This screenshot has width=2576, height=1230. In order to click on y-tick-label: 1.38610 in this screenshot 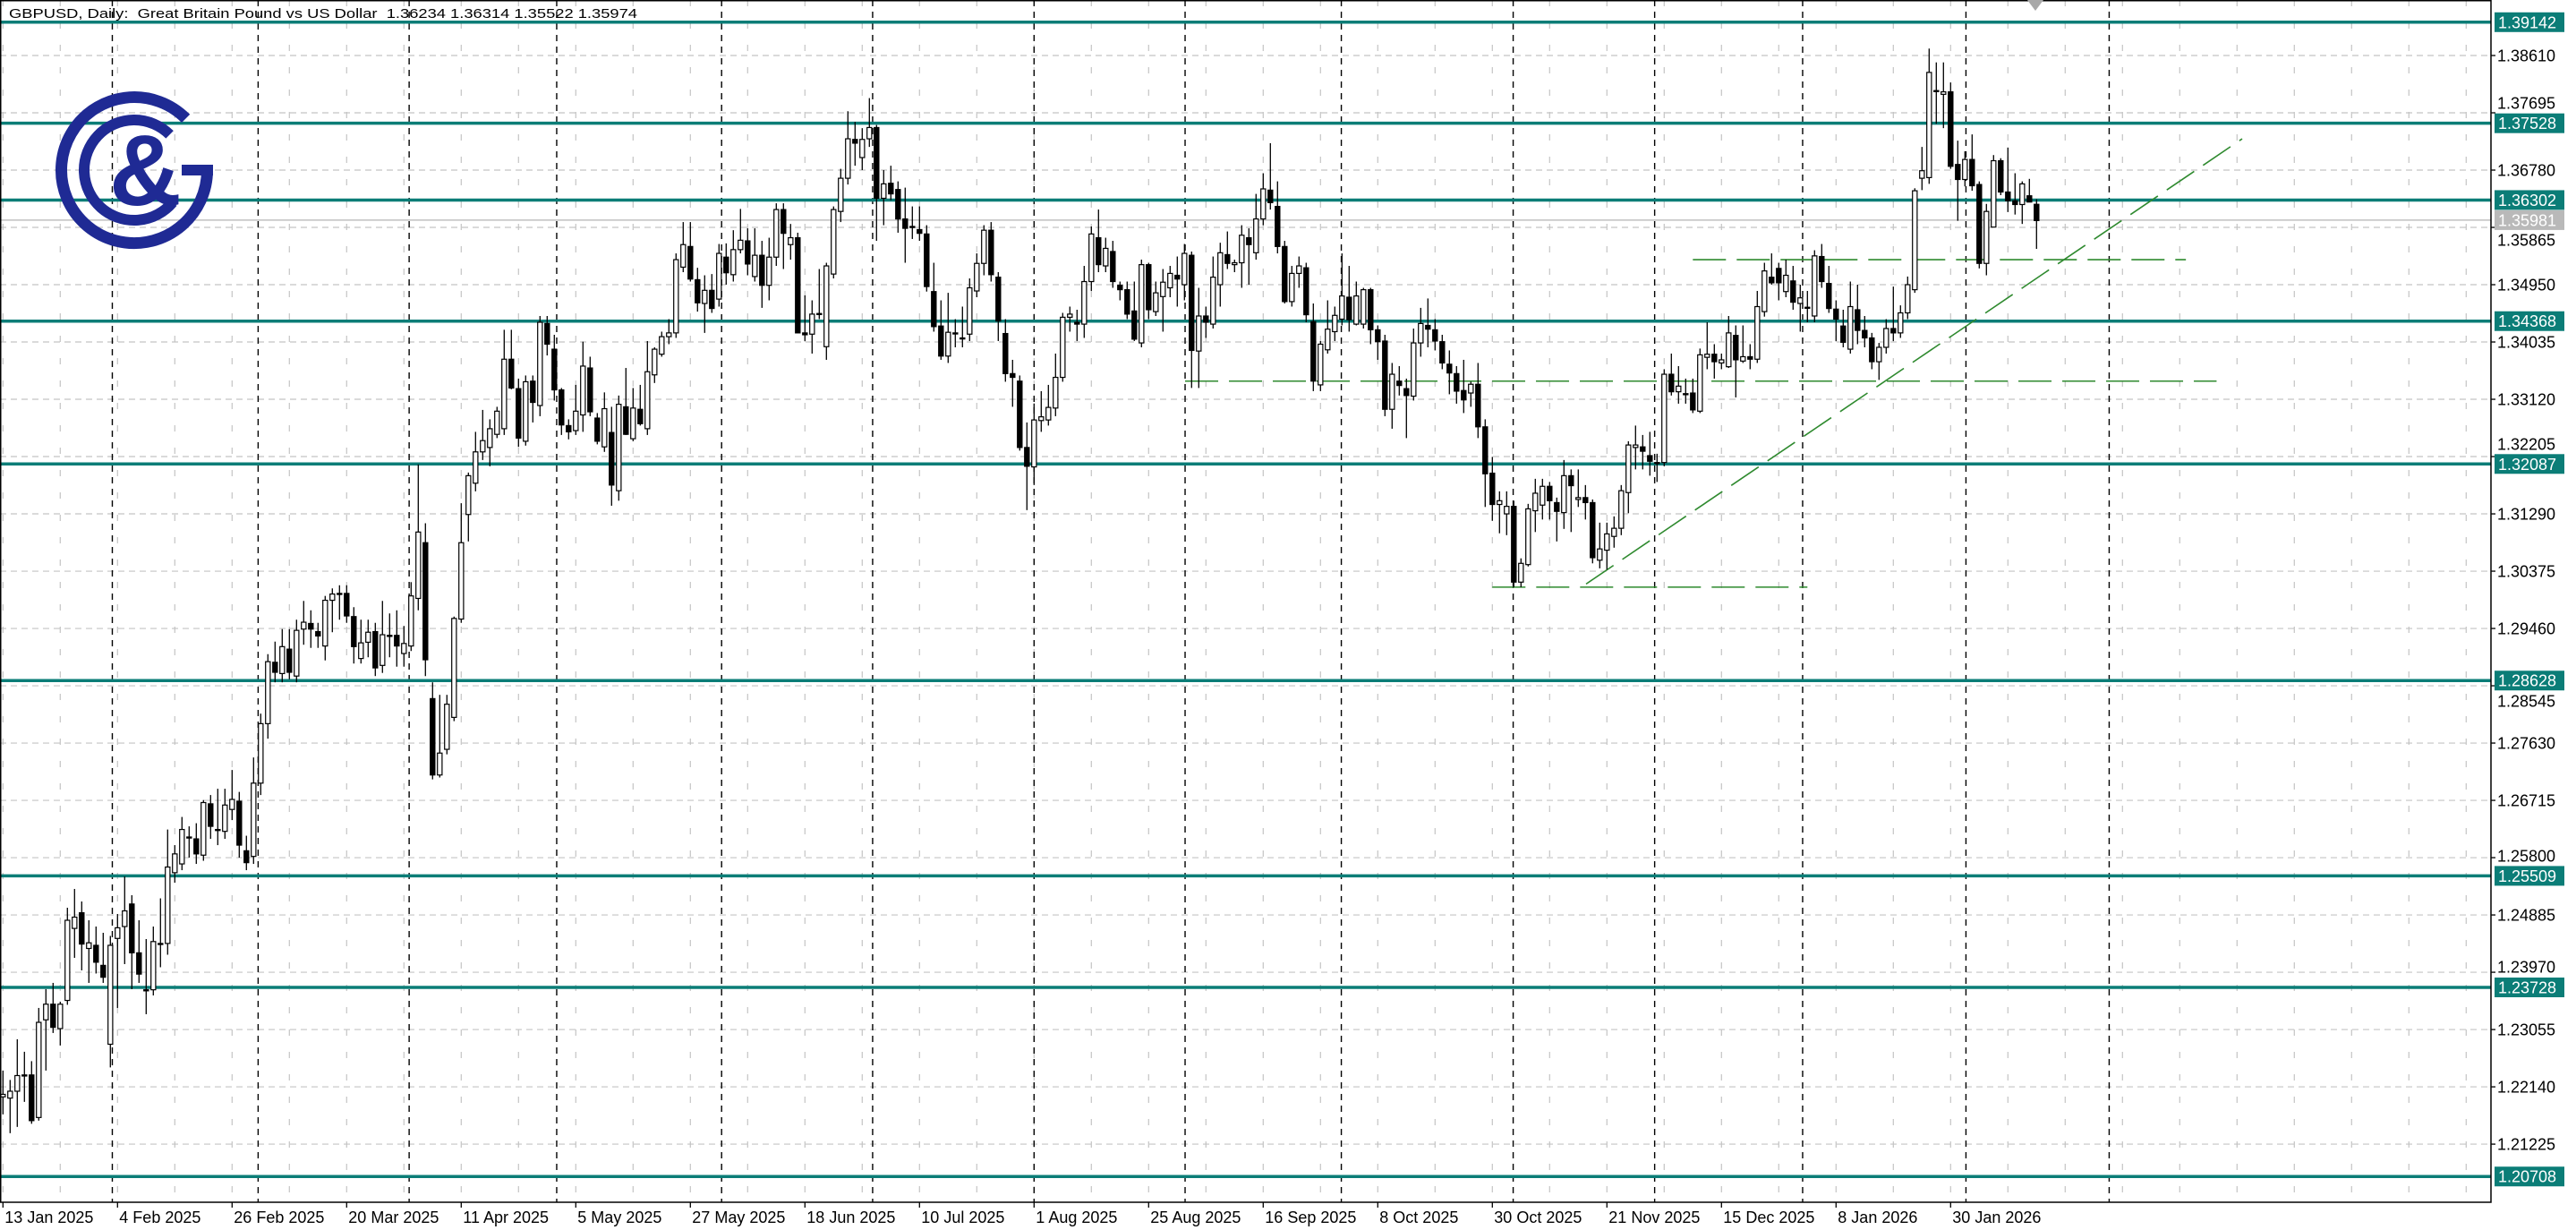, I will do `click(2526, 56)`.